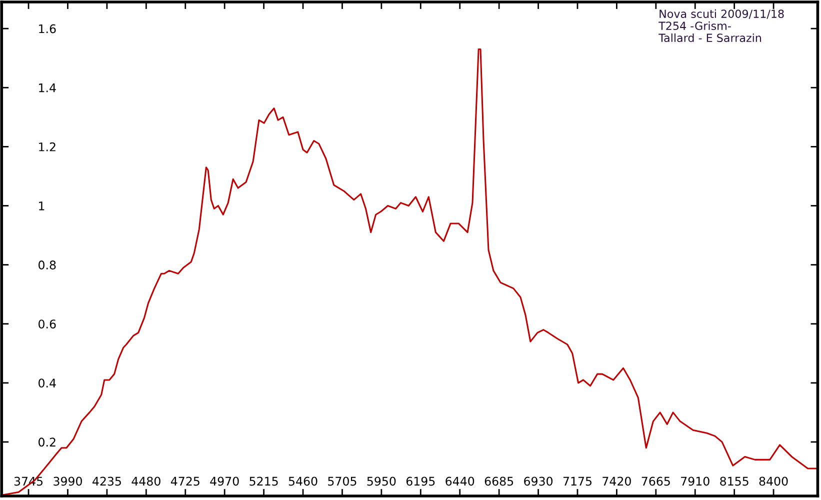  Describe the element at coordinates (47, 265) in the screenshot. I see `y-tick-label: 0.8` at that location.